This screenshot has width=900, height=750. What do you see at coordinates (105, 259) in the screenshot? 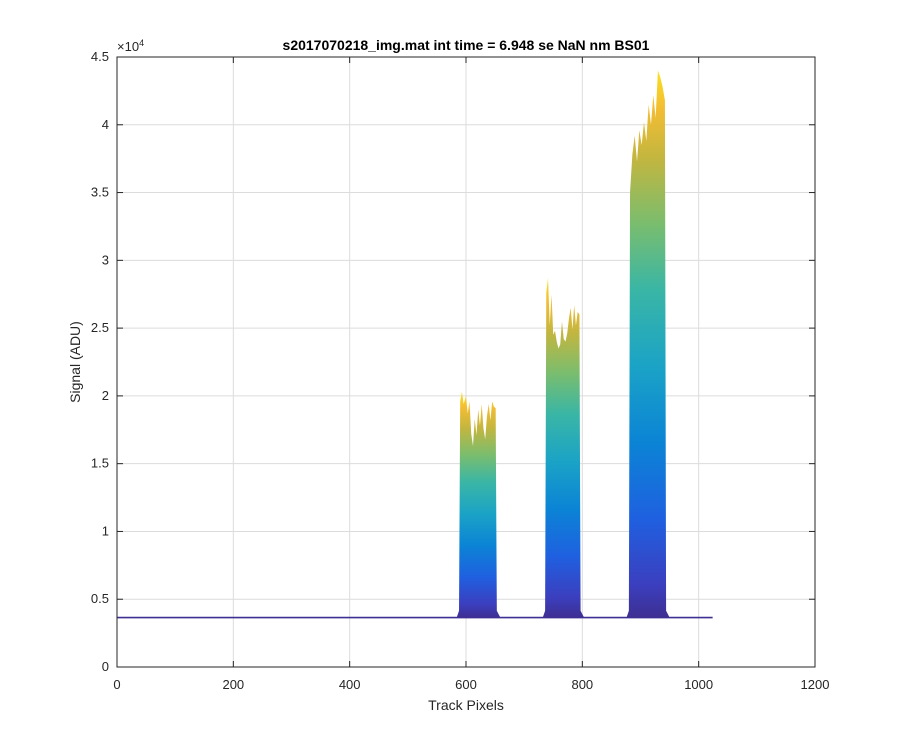
I see `y-tick-label: 3` at bounding box center [105, 259].